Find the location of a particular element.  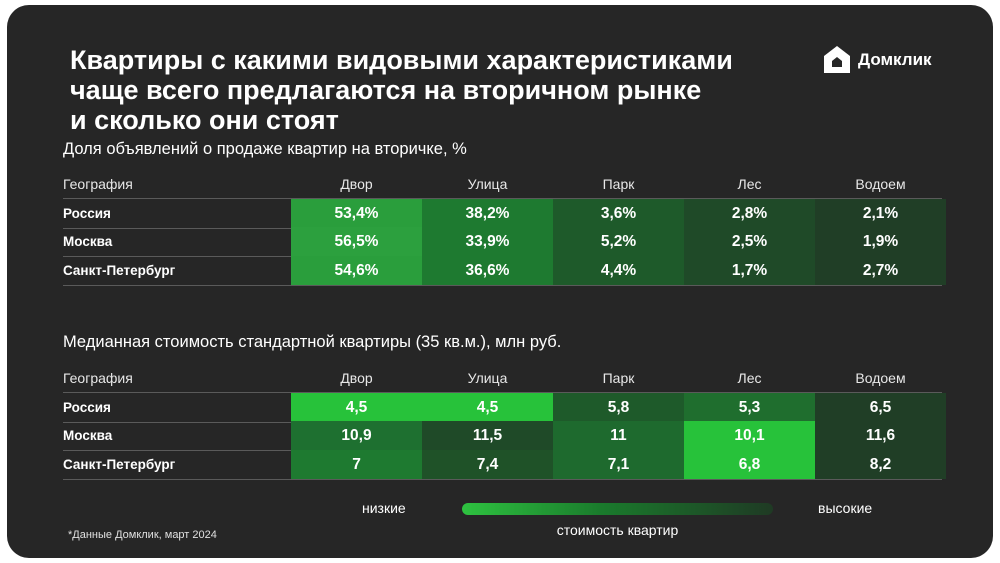

table-row: Москва 56,5% 33,9% 5,2% 2,5% 1,9% is located at coordinates (504, 242).